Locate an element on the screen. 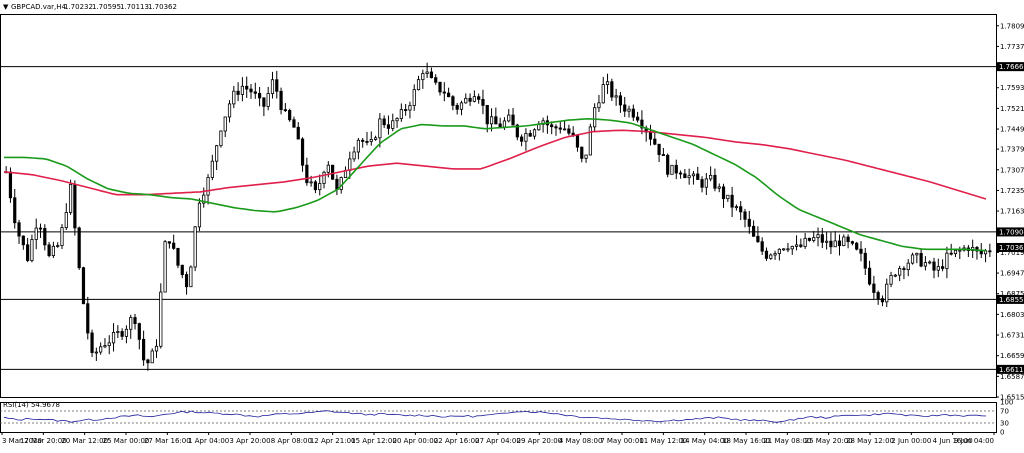  rsi-label: RSI(14) 54.9678 is located at coordinates (31, 405).